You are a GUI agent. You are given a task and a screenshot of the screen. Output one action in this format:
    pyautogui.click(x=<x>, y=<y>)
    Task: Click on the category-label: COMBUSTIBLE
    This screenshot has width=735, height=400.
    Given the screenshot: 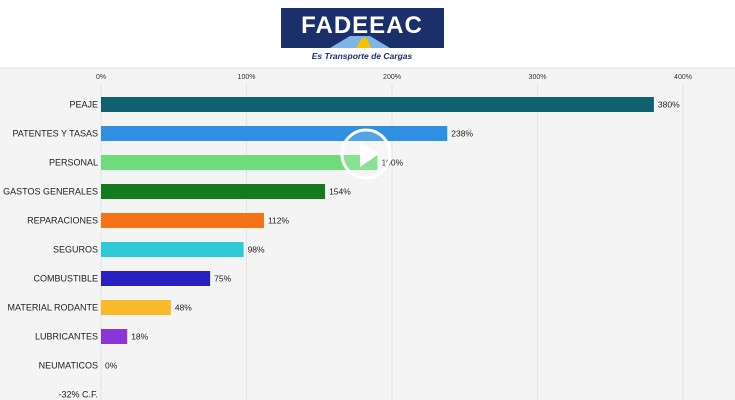 What is the action you would take?
    pyautogui.click(x=65, y=279)
    